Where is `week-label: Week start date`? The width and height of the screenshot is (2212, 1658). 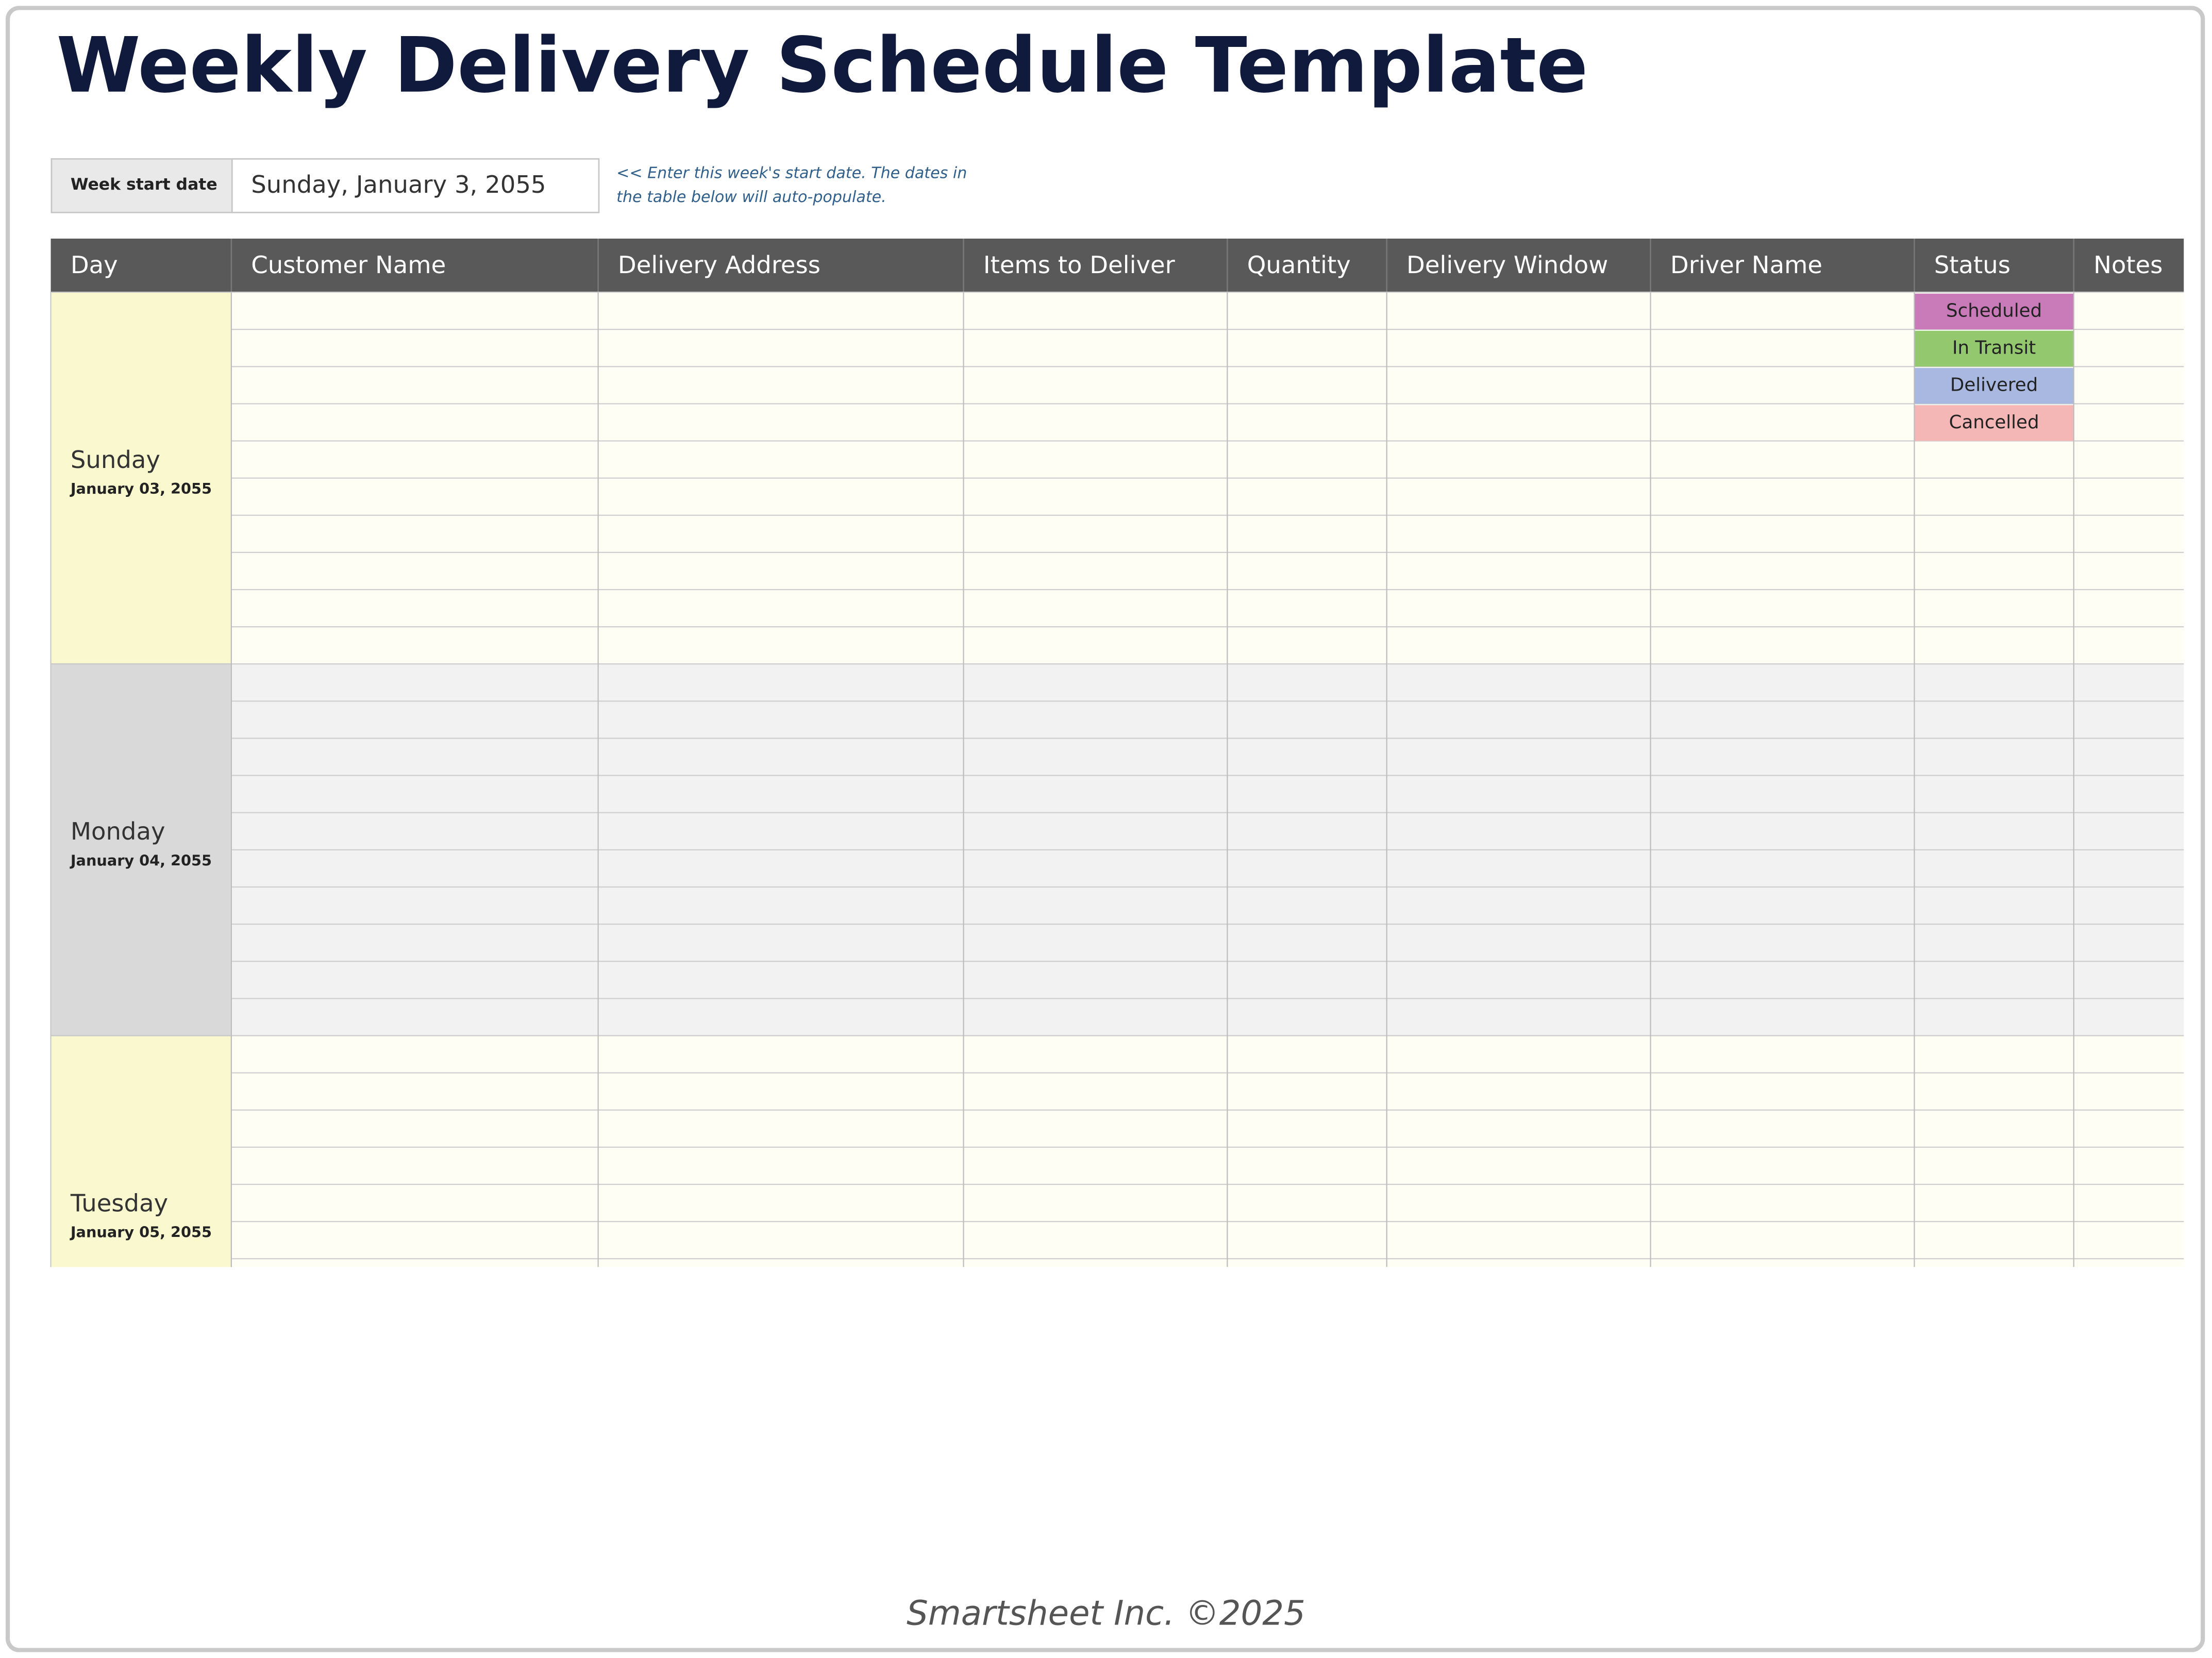 week-label: Week start date is located at coordinates (144, 184).